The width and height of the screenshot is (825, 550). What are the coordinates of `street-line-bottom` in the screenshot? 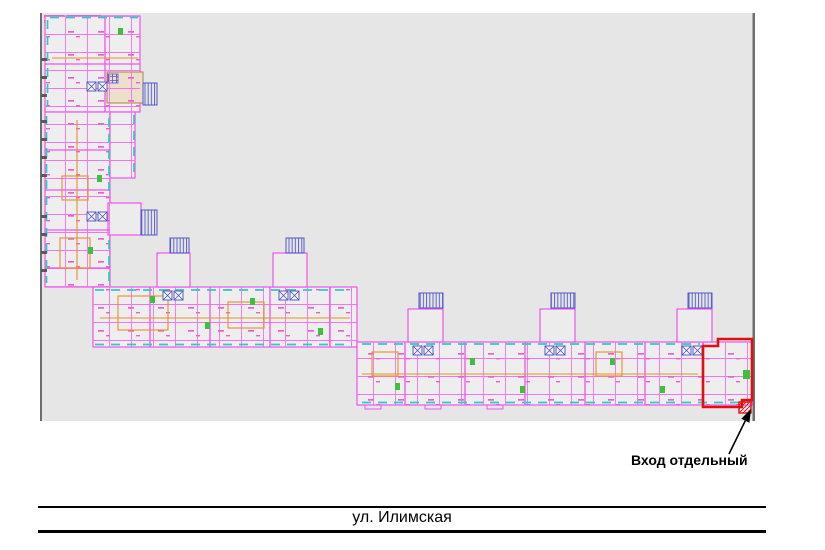 It's located at (402, 531).